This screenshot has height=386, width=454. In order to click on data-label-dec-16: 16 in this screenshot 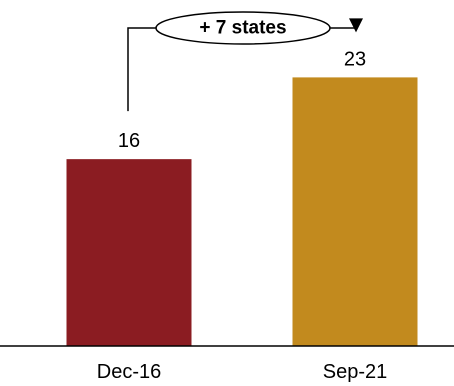, I will do `click(129, 141)`.